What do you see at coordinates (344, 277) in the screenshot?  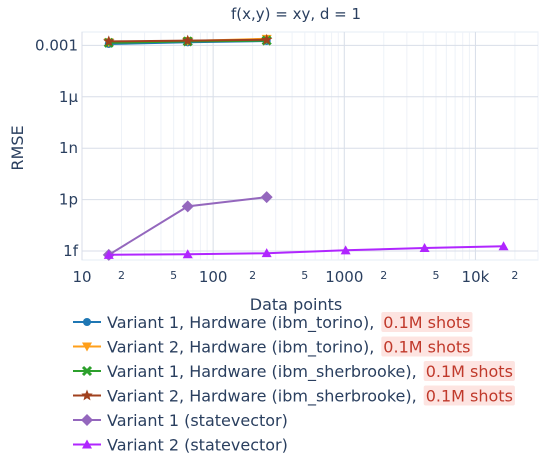 I see `x-tick-label: 1000` at bounding box center [344, 277].